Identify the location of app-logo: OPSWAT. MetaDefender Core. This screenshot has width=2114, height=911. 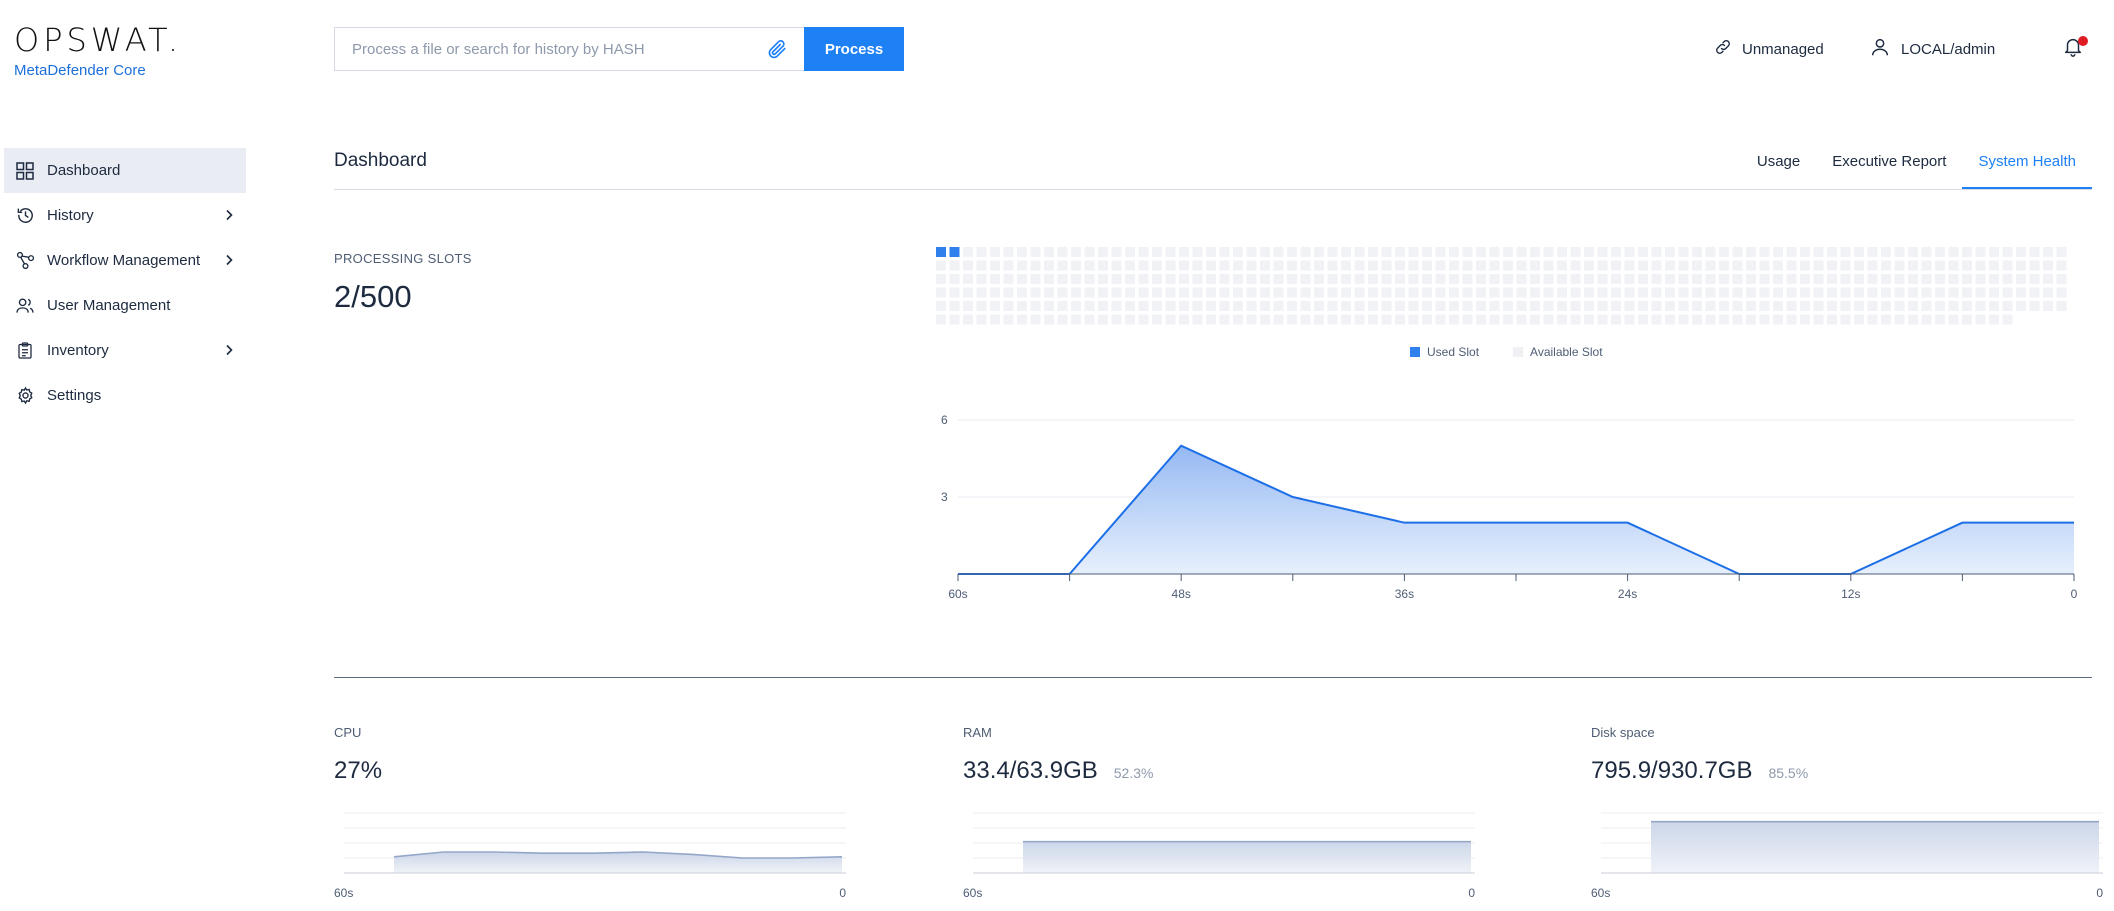
(98, 51).